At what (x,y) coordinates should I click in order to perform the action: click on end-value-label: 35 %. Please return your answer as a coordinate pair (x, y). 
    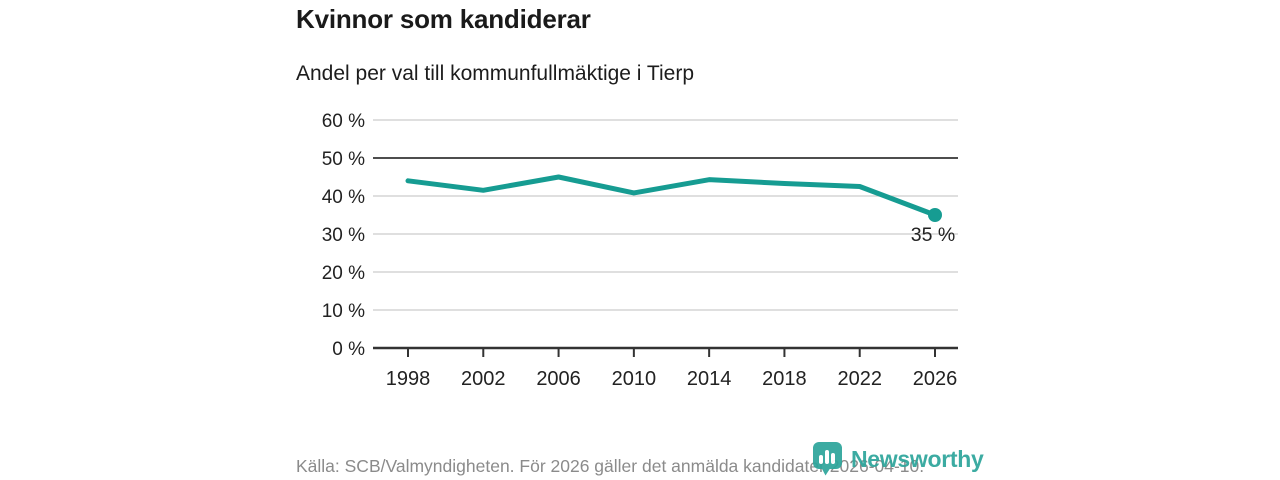
    Looking at the image, I should click on (933, 235).